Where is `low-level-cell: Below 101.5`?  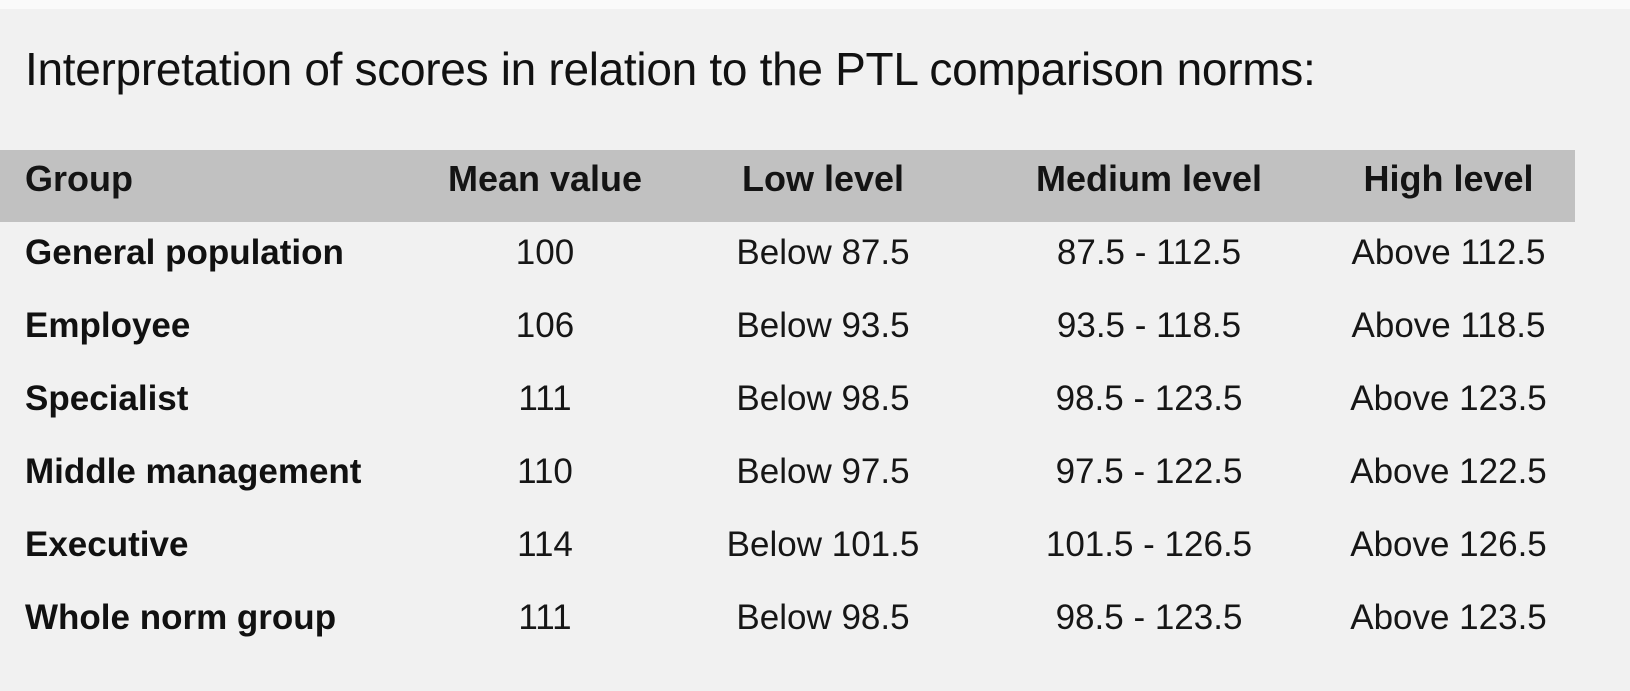
low-level-cell: Below 101.5 is located at coordinates (823, 545).